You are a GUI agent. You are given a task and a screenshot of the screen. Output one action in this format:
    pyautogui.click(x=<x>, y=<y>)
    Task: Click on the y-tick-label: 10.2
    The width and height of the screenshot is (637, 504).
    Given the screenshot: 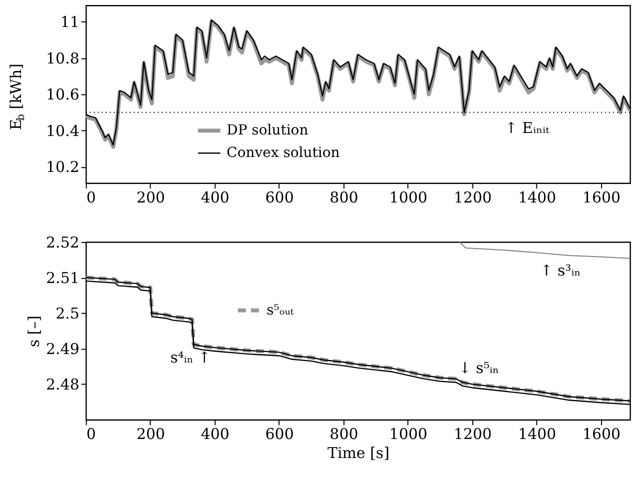 What is the action you would take?
    pyautogui.click(x=63, y=167)
    